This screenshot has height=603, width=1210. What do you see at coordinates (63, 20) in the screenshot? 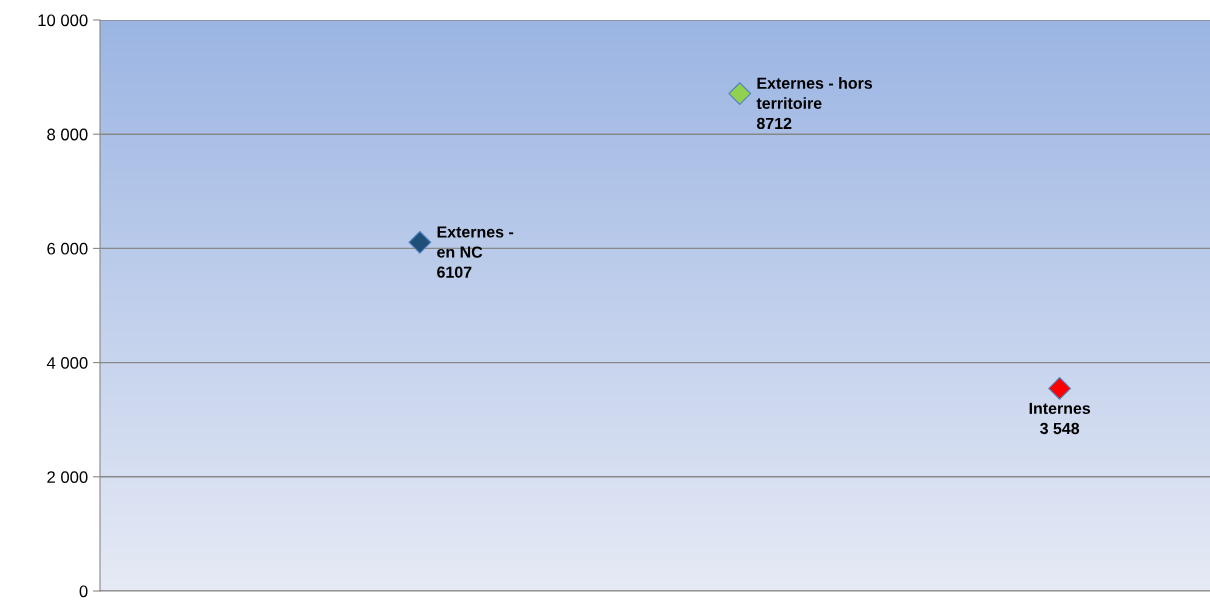
I see `y-tick-label: 10 000` at bounding box center [63, 20].